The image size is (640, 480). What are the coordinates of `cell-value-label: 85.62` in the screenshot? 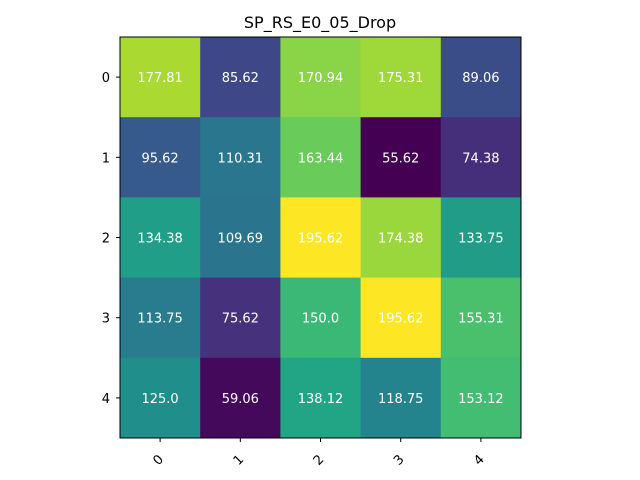 It's located at (240, 78).